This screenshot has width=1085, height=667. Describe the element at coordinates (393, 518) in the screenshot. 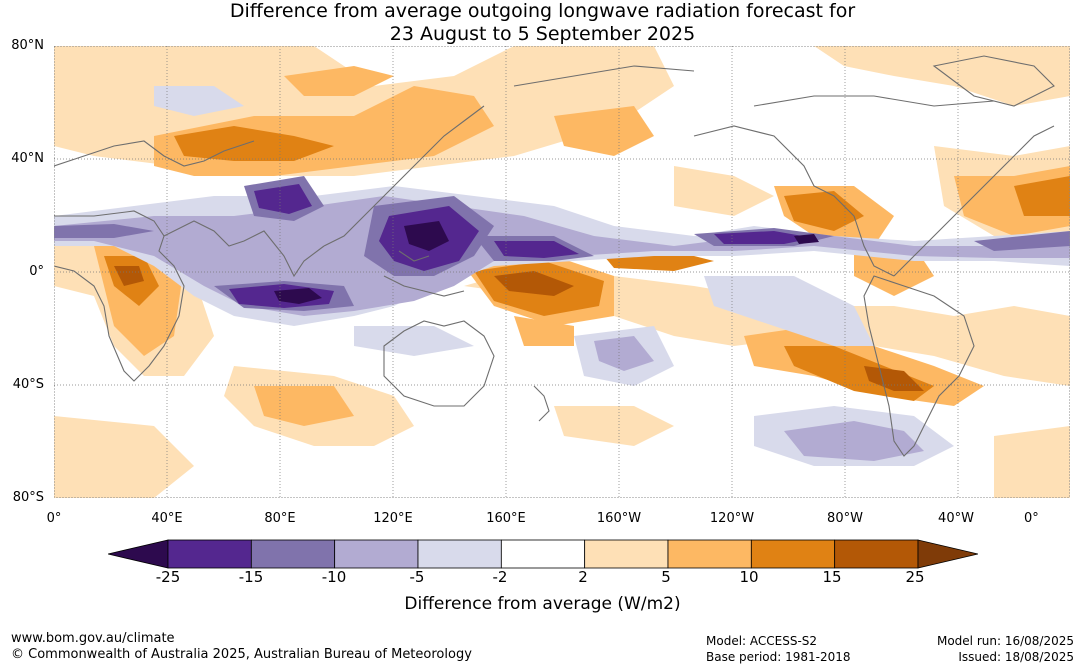

I see `lon-label-120e: 120°E` at that location.